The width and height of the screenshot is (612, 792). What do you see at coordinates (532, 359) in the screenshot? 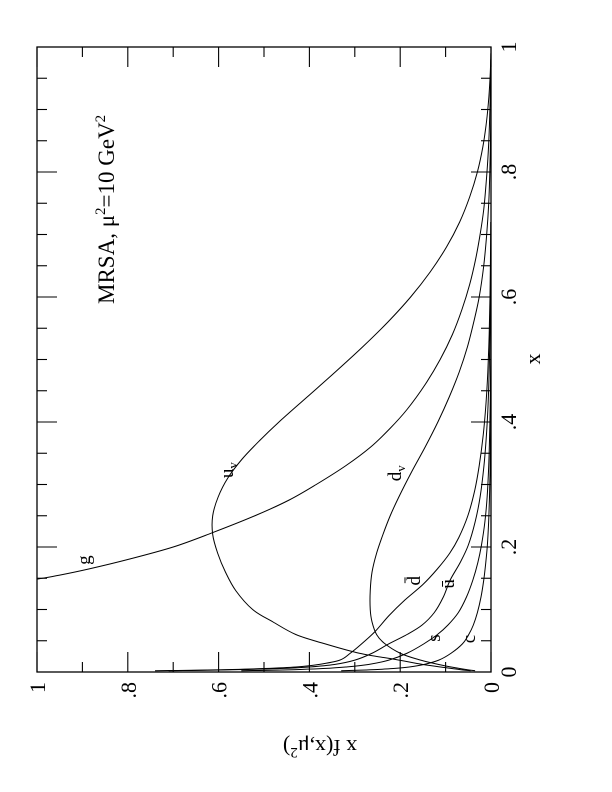
I see `x-axis-label: x` at bounding box center [532, 359].